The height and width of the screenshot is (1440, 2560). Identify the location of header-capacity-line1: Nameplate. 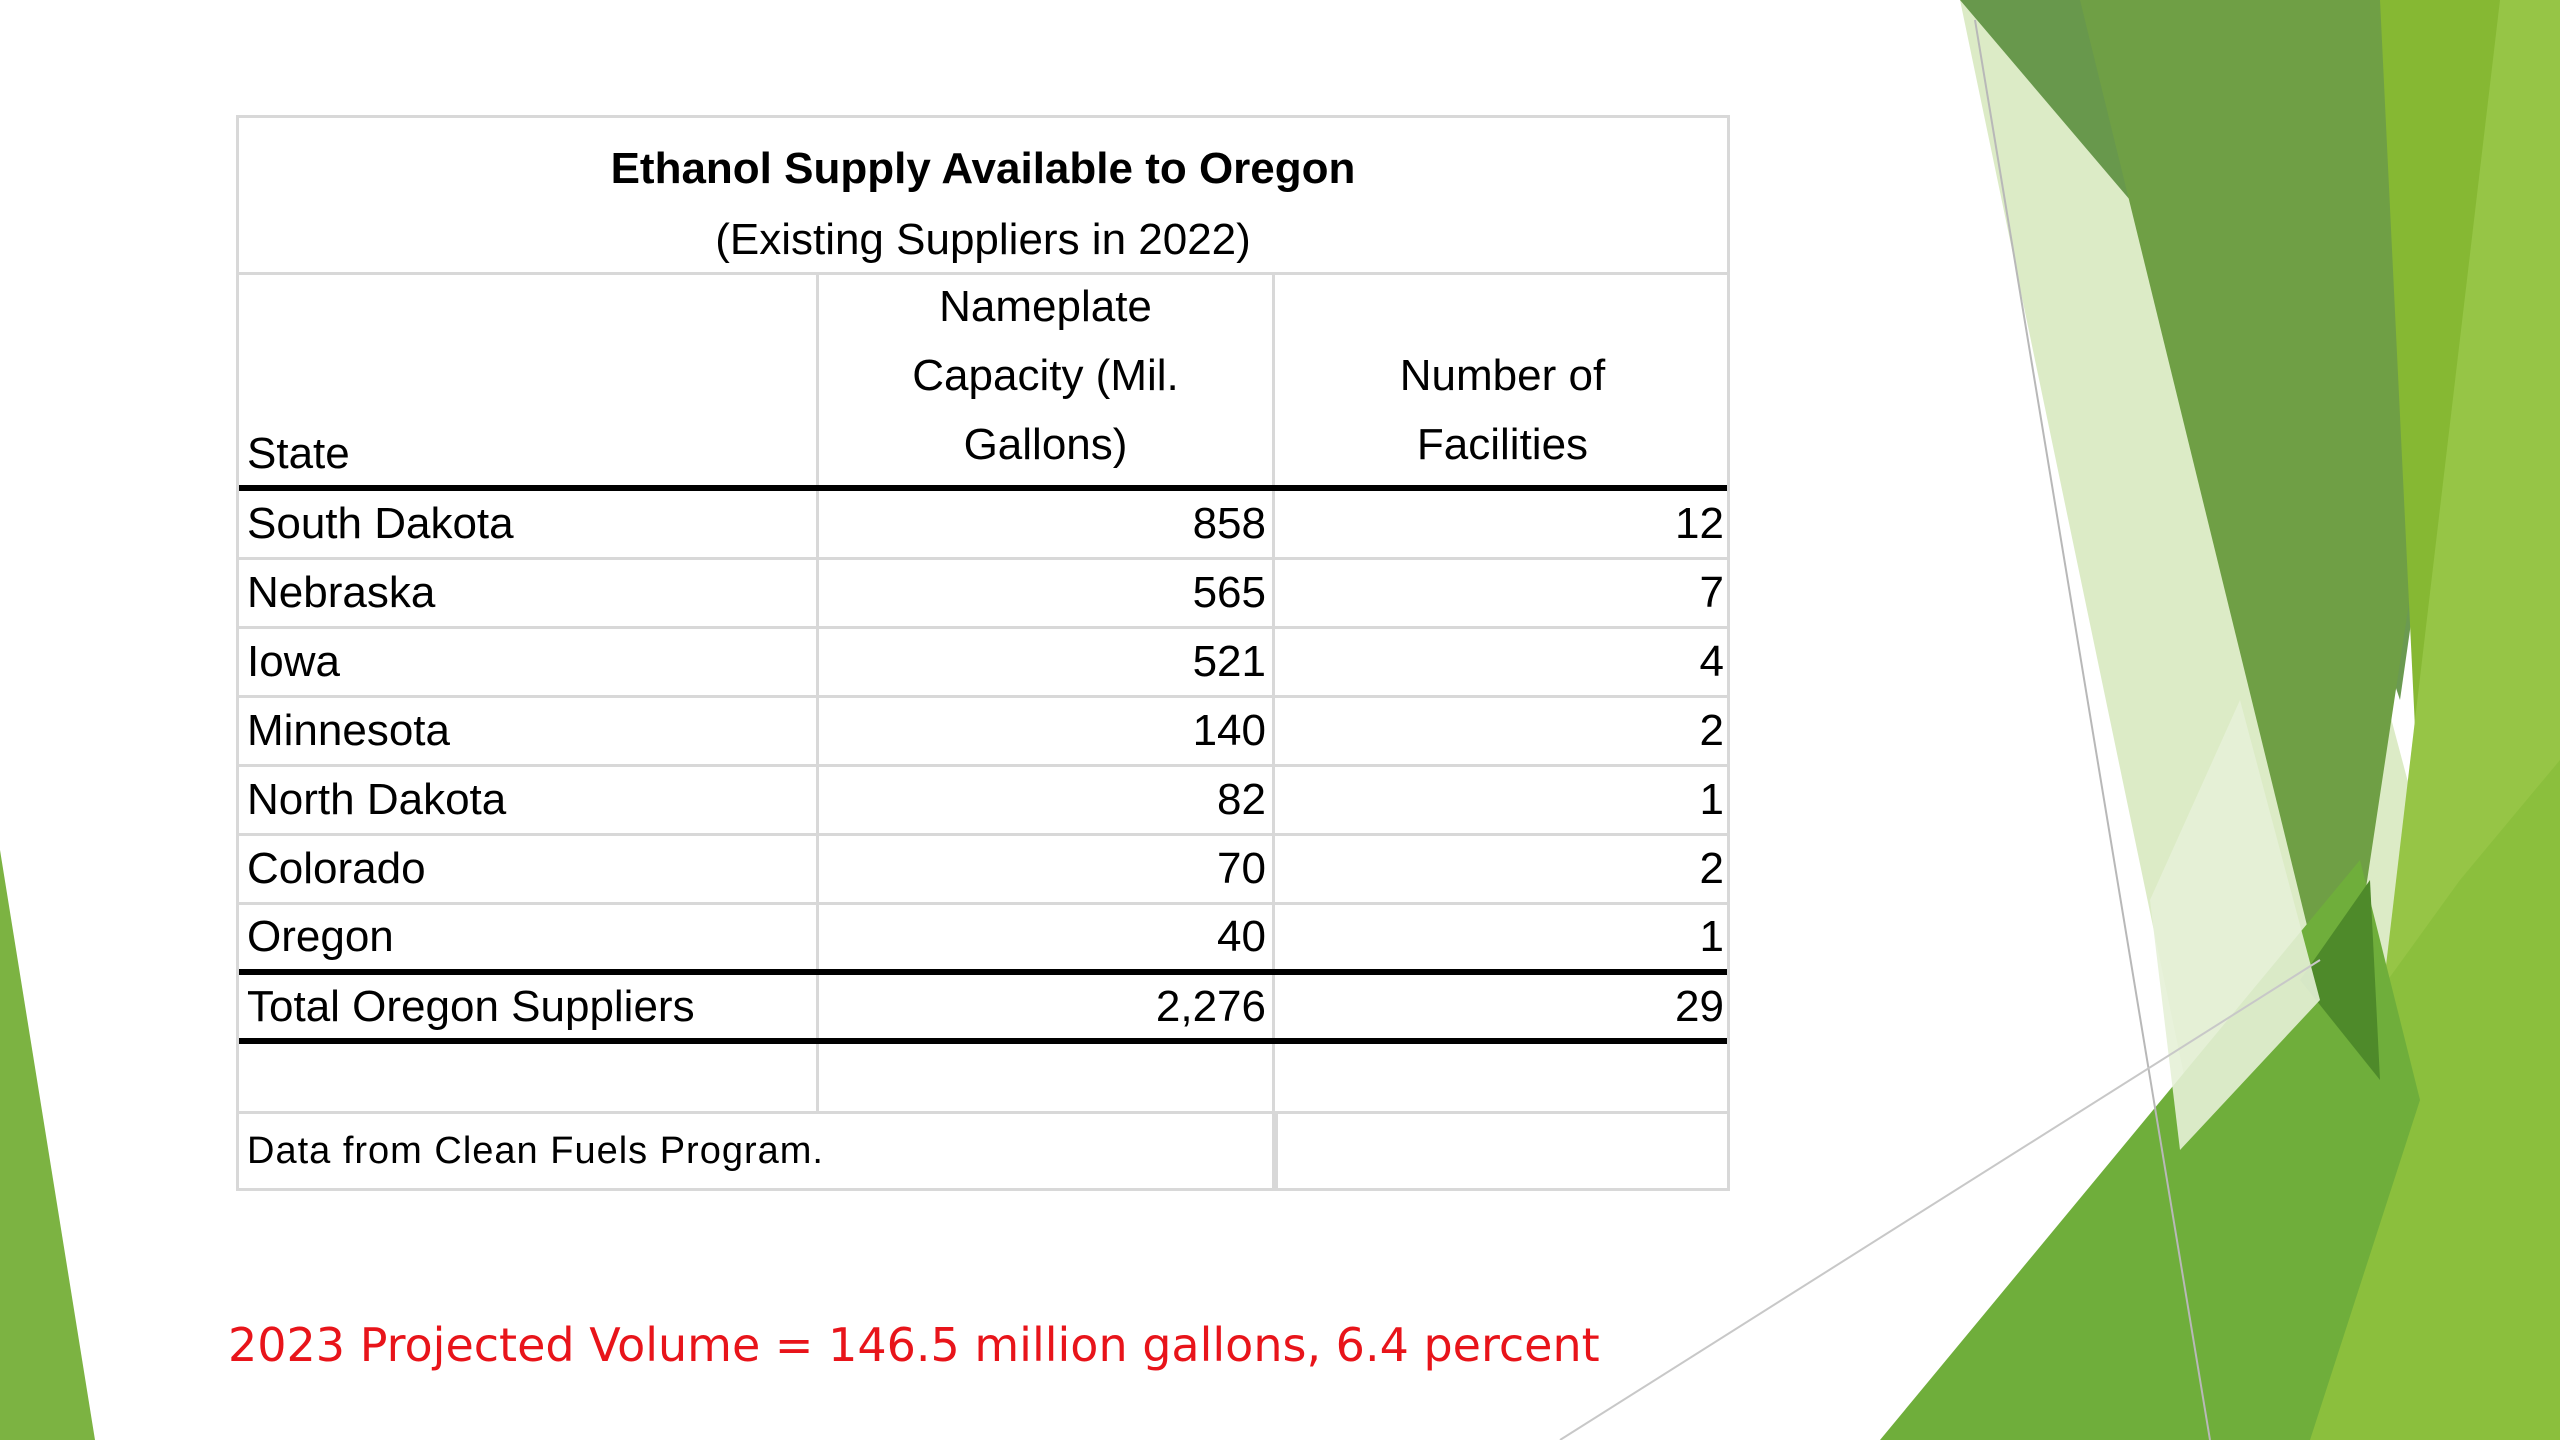
(1045, 306).